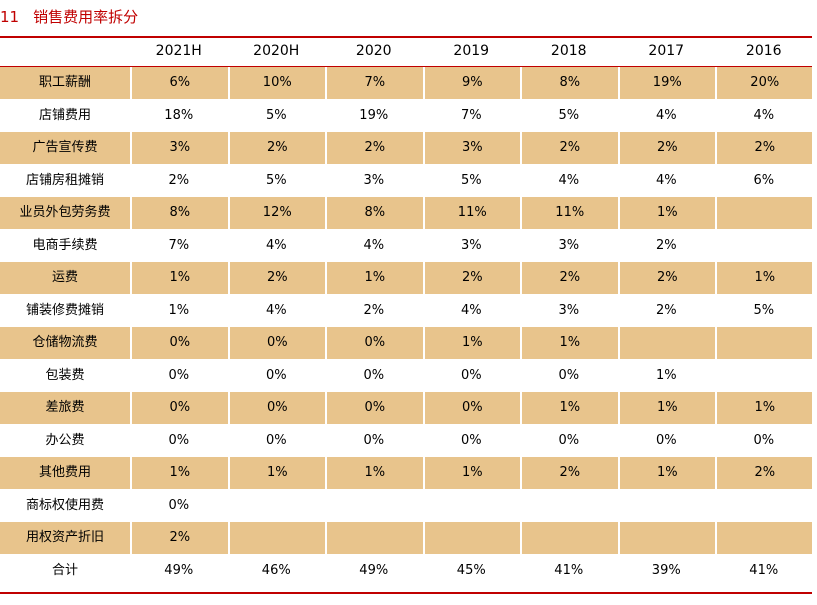  What do you see at coordinates (64, 310) in the screenshot?
I see `row-label: 铺装修费摊销` at bounding box center [64, 310].